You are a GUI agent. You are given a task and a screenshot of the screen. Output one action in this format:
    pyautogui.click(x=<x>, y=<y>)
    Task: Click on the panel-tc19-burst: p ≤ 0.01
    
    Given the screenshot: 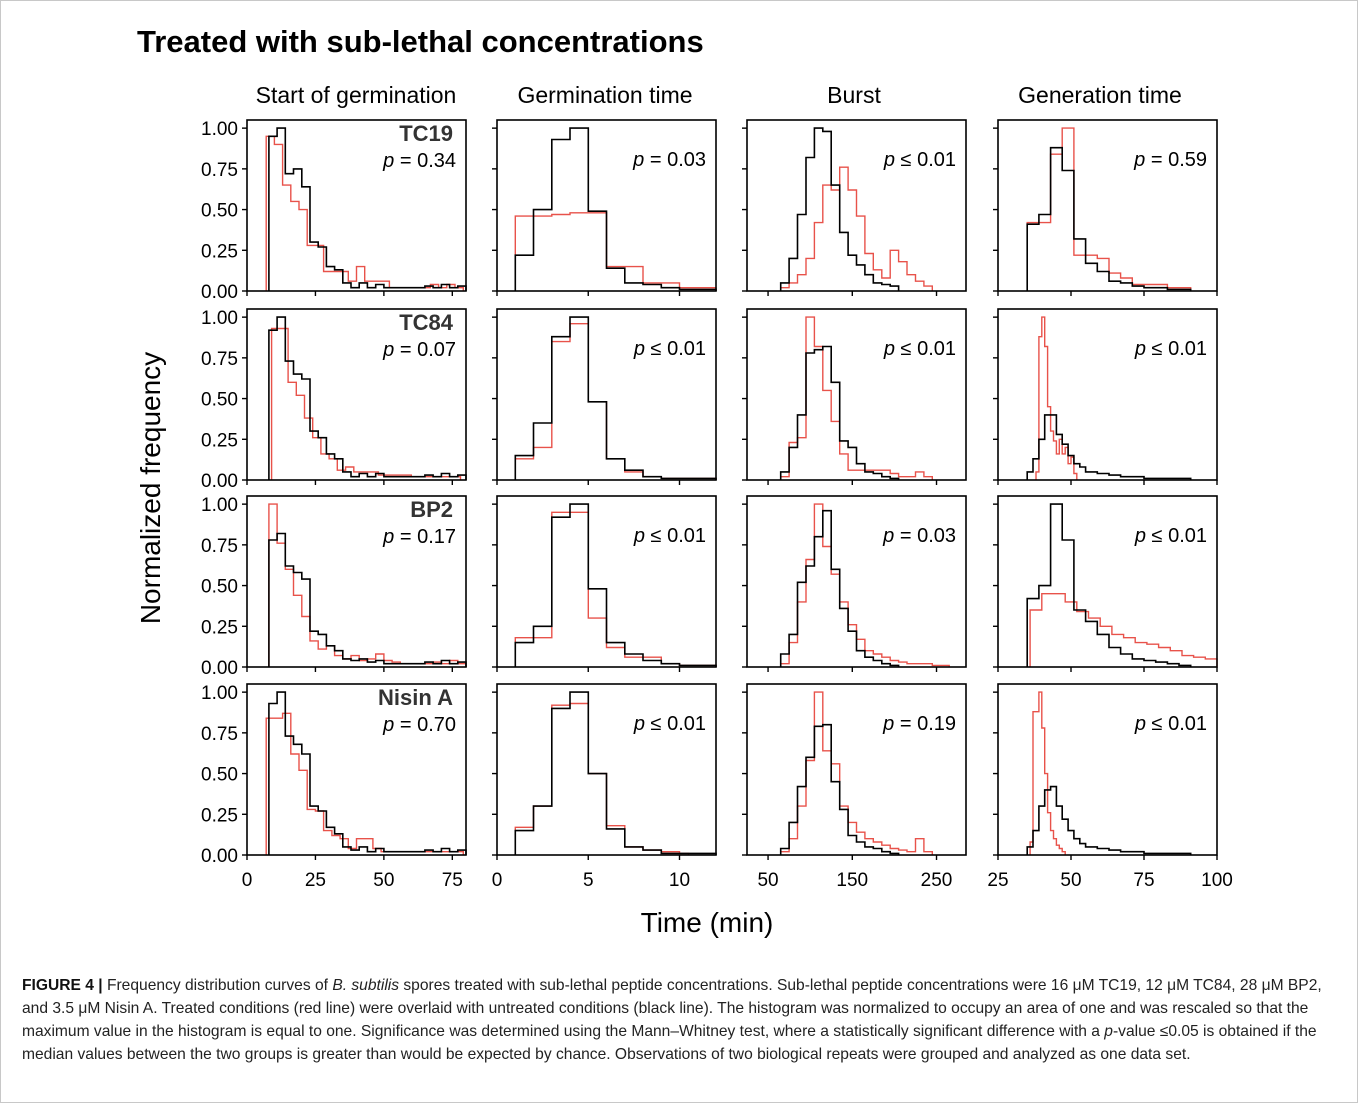 What is the action you would take?
    pyautogui.click(x=854, y=207)
    